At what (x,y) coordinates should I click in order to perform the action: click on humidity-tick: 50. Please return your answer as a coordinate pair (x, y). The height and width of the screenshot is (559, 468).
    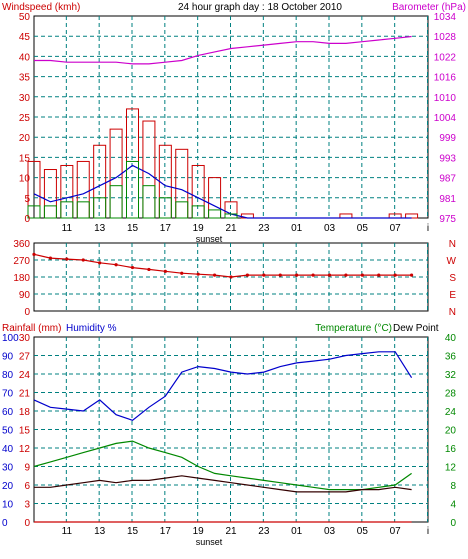
    Looking at the image, I should click on (8, 431).